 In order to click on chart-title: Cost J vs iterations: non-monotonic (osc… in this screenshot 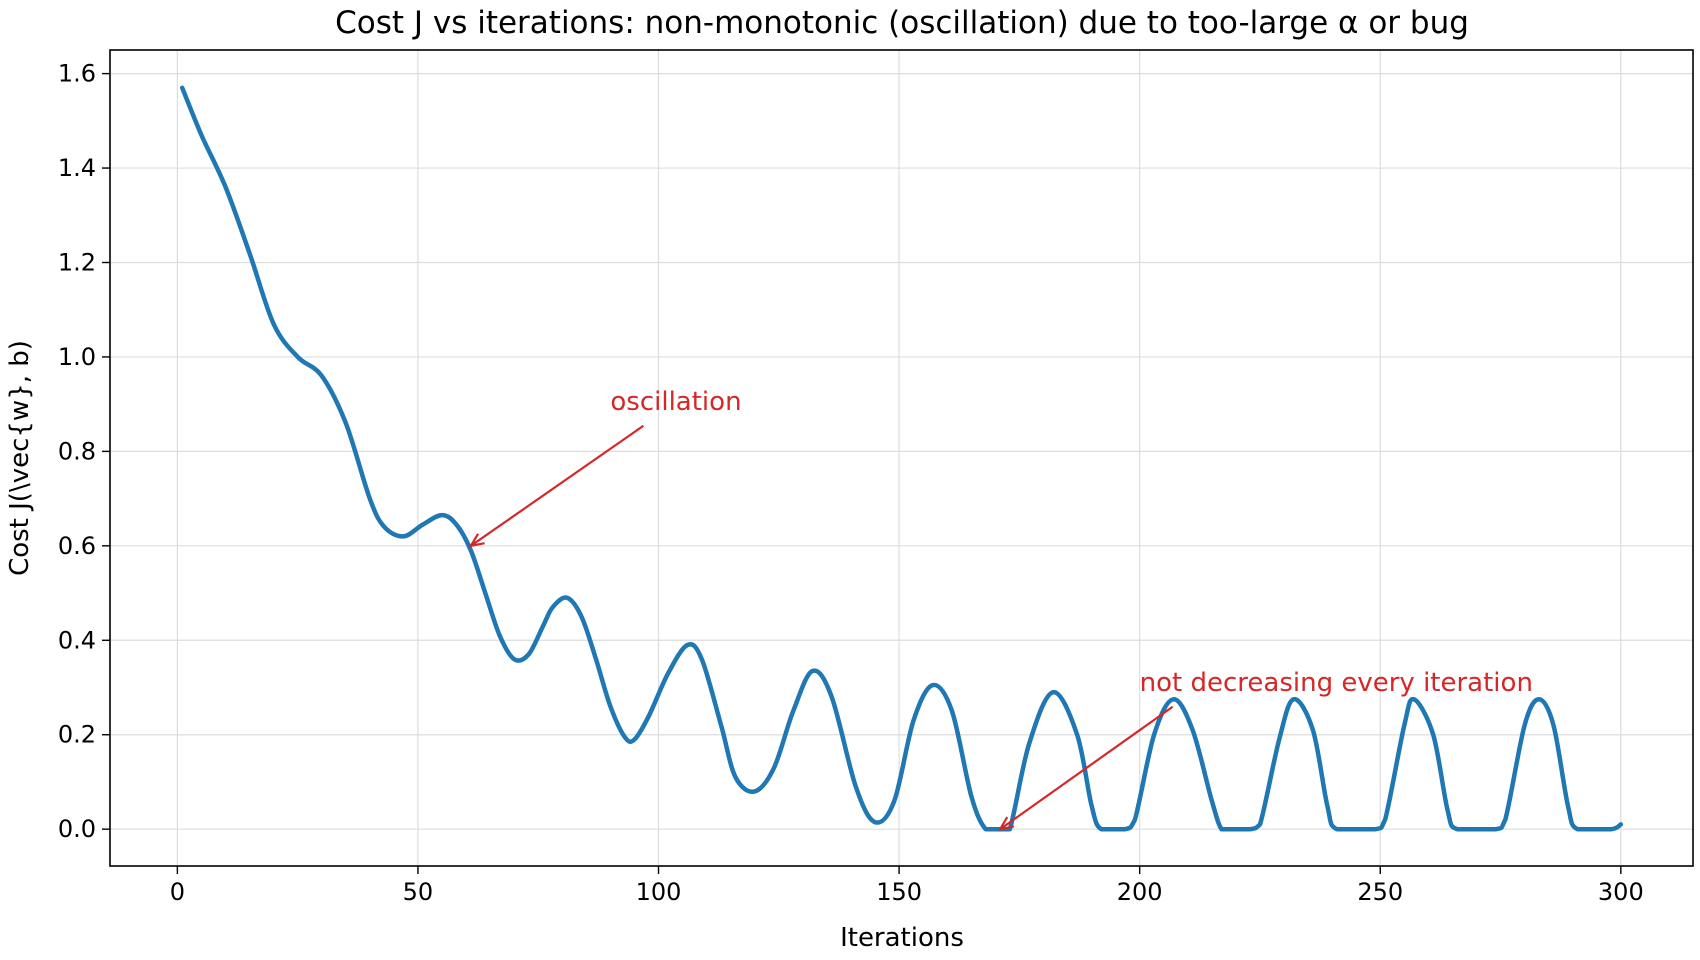, I will do `click(902, 23)`.